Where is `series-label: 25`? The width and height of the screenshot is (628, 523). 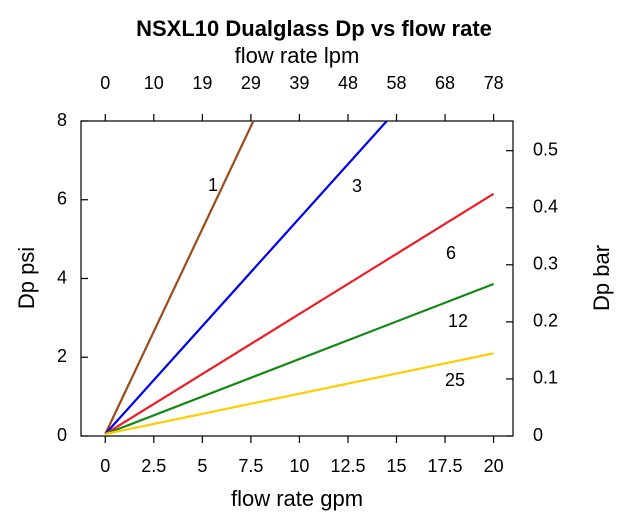 series-label: 25 is located at coordinates (455, 380).